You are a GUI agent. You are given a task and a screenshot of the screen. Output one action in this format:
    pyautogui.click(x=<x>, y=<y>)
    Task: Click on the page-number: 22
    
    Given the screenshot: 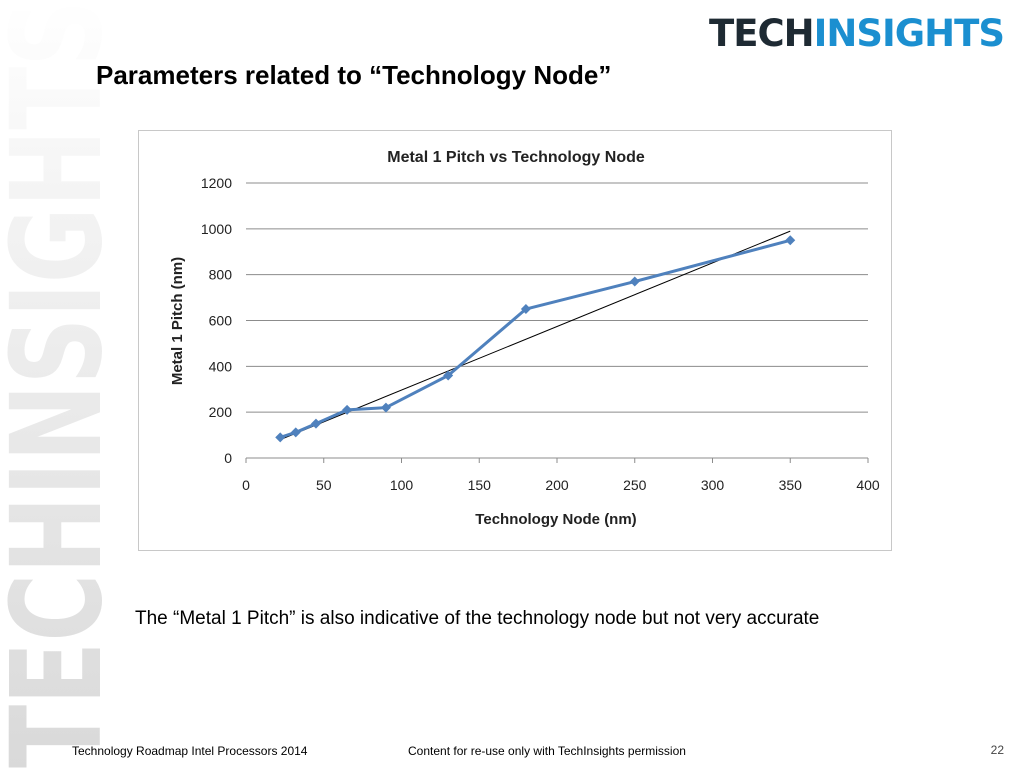 What is the action you would take?
    pyautogui.click(x=997, y=750)
    